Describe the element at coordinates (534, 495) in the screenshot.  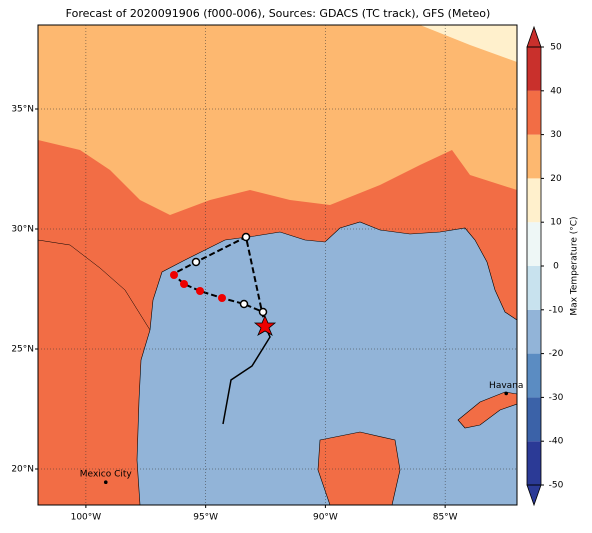
I see `colorbar-extend-low` at that location.